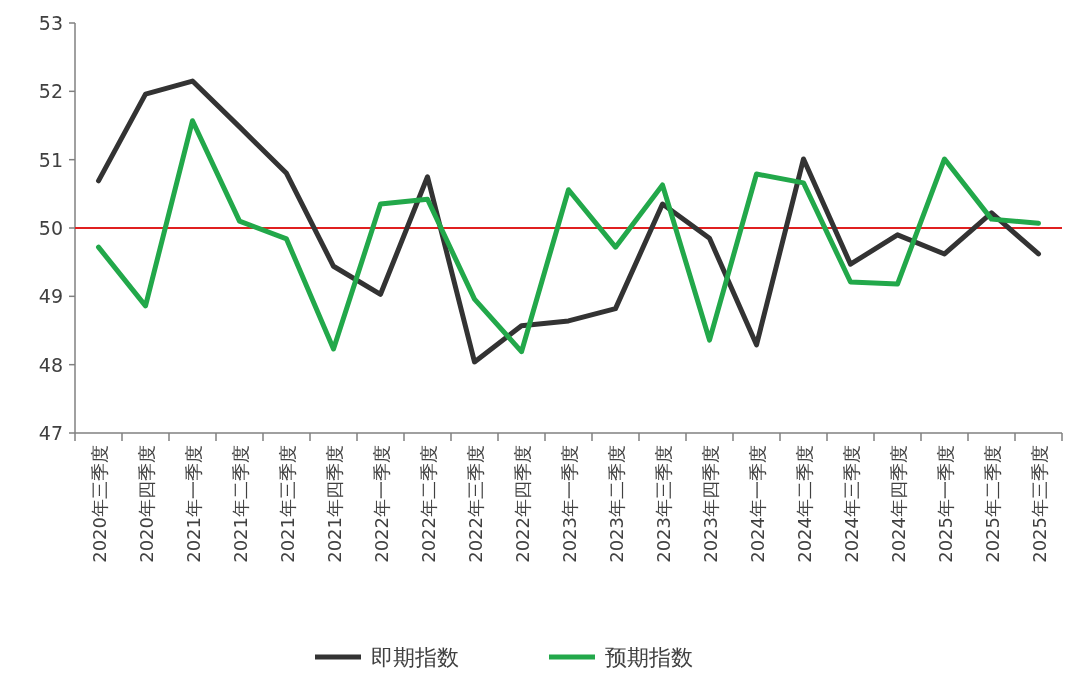 Image resolution: width=1080 pixels, height=682 pixels. Describe the element at coordinates (992, 504) in the screenshot. I see `x-tick-label: 2025年二季度` at that location.